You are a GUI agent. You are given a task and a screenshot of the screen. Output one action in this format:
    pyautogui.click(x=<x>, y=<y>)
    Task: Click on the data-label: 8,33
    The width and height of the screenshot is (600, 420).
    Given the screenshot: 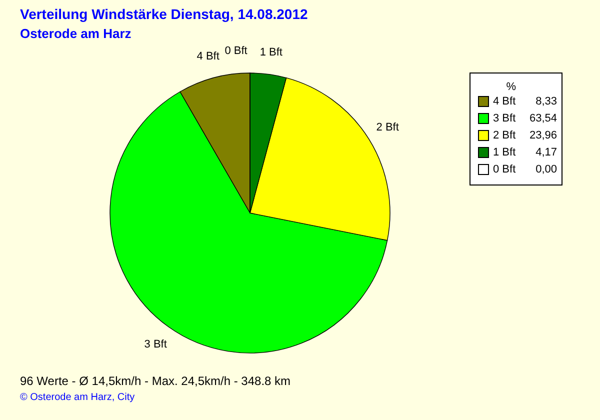 What is the action you would take?
    pyautogui.click(x=546, y=102)
    